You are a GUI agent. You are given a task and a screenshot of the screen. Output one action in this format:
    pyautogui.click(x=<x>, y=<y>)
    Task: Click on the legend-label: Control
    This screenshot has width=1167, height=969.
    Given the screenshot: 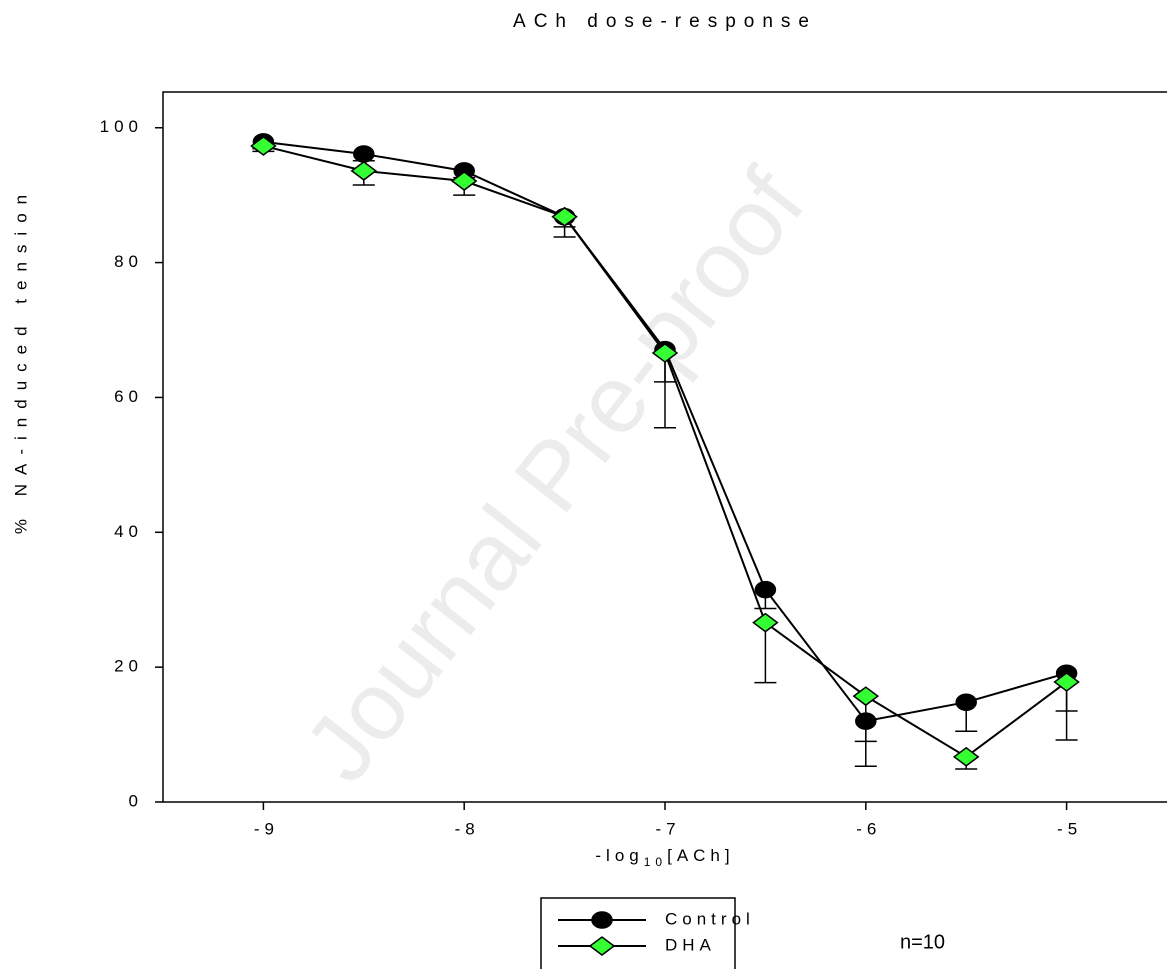 What is the action you would take?
    pyautogui.click(x=710, y=918)
    